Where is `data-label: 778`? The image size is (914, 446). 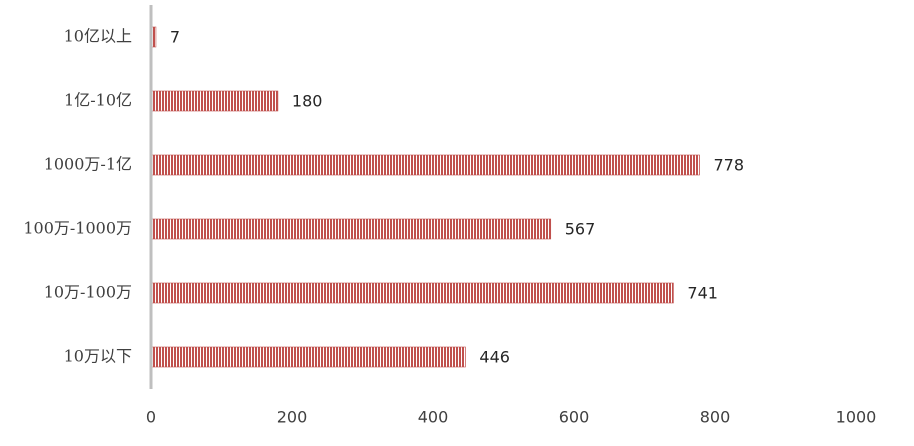
data-label: 778 is located at coordinates (728, 165).